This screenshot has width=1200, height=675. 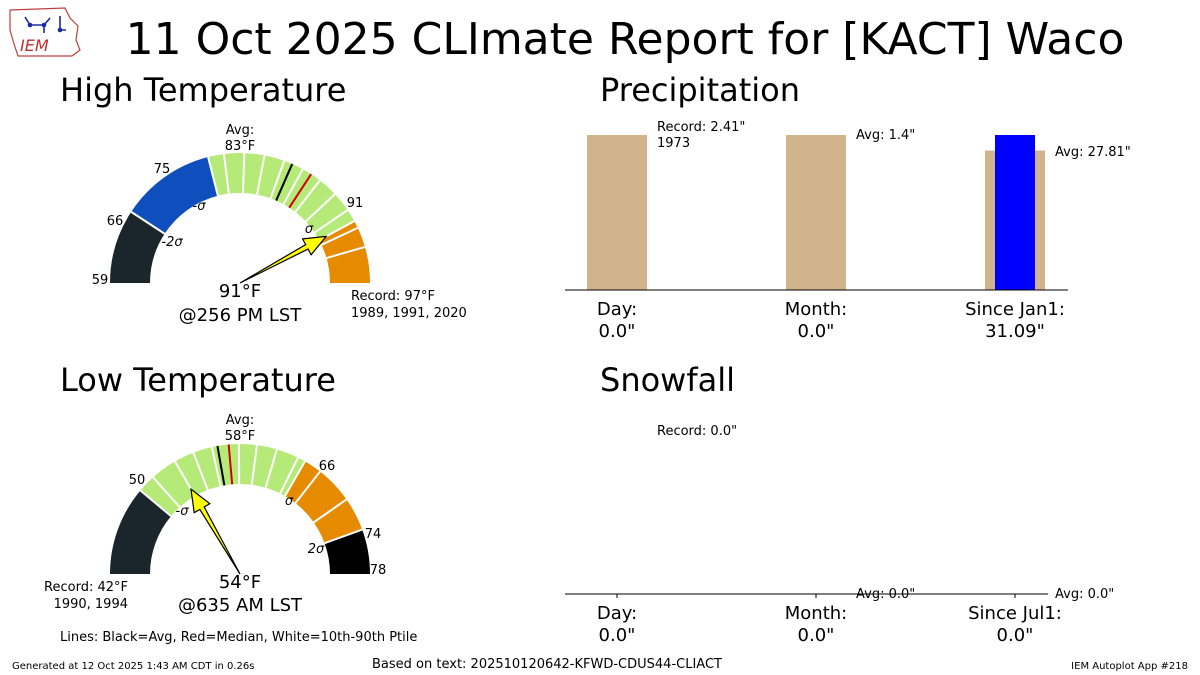 I want to click on threshold-label: 75, so click(x=162, y=169).